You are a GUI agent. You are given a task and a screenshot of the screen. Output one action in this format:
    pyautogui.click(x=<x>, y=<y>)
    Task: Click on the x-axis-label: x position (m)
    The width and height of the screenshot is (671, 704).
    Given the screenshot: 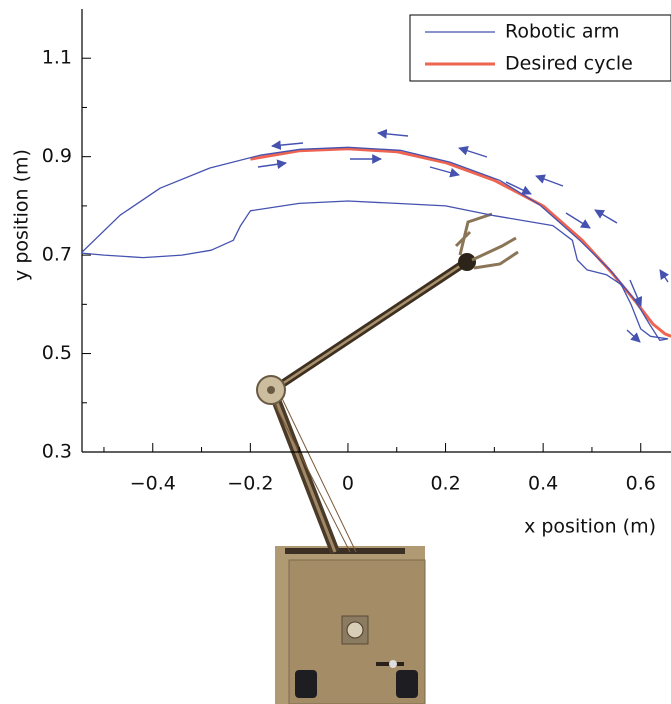 What is the action you would take?
    pyautogui.click(x=590, y=527)
    